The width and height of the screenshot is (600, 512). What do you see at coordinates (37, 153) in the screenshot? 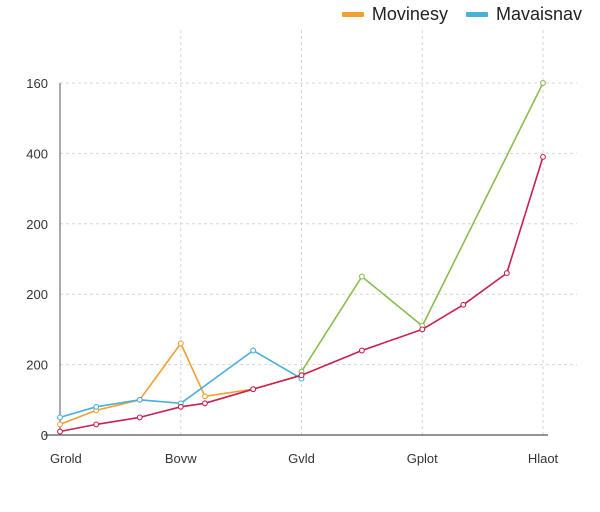
I see `y-tick-label: 400` at bounding box center [37, 153].